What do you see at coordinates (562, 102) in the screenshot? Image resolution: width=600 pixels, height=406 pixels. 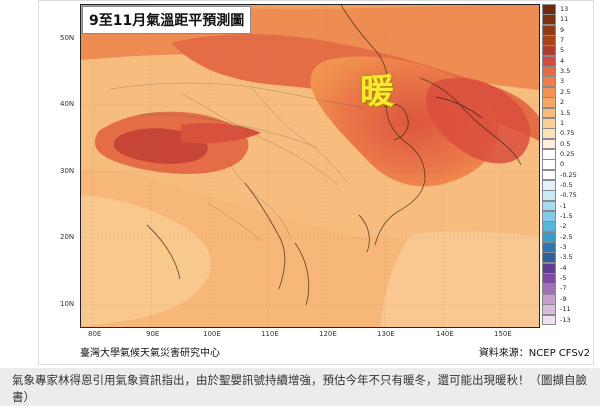 I see `legend-tick-label: 2` at bounding box center [562, 102].